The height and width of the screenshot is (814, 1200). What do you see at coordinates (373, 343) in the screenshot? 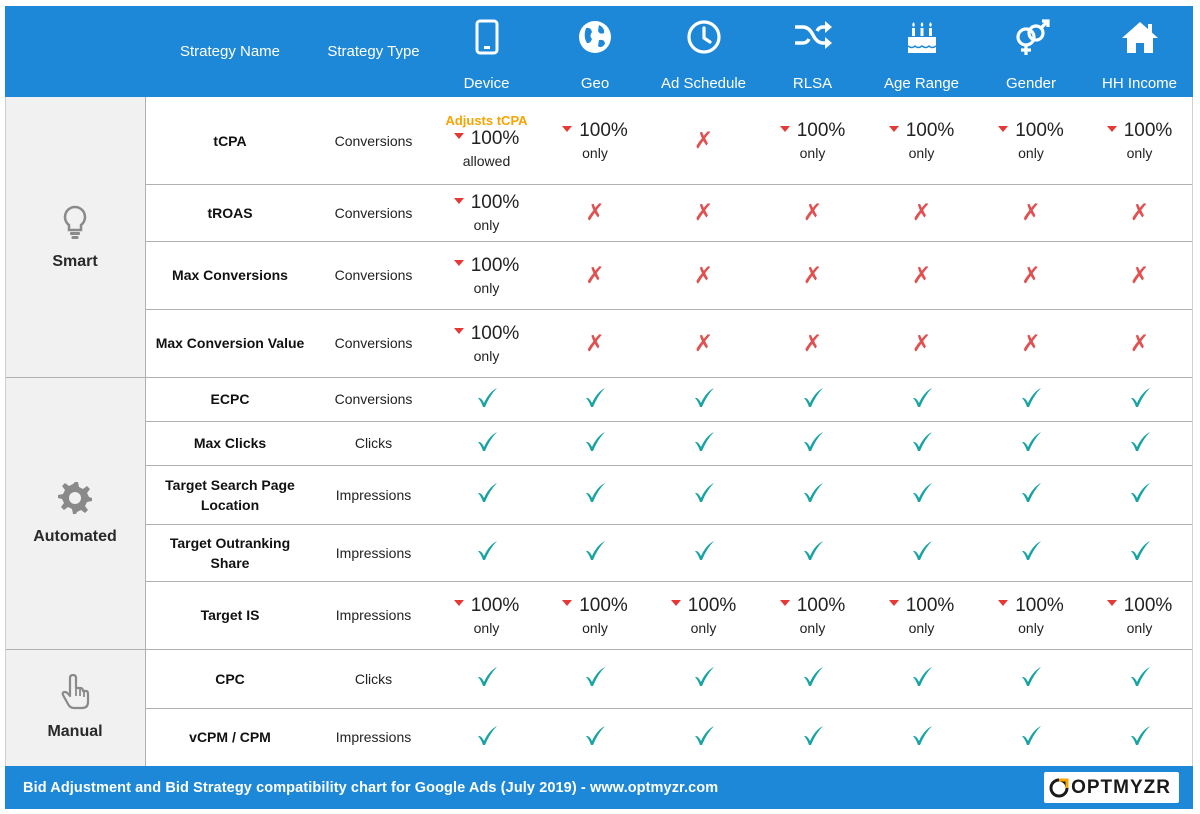
I see `strategy-type: Conversions` at bounding box center [373, 343].